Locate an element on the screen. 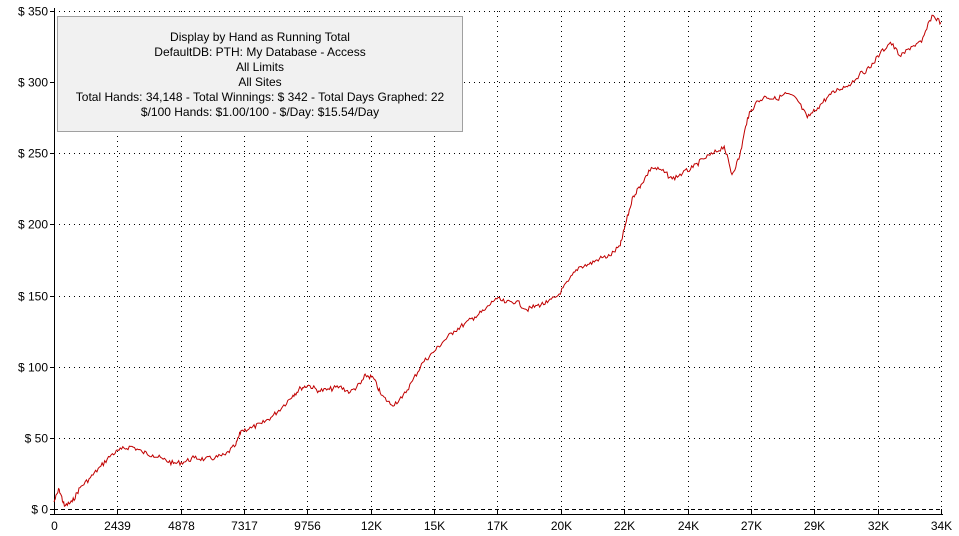 This screenshot has height=536, width=959. x-tick-label: 7317 is located at coordinates (244, 526).